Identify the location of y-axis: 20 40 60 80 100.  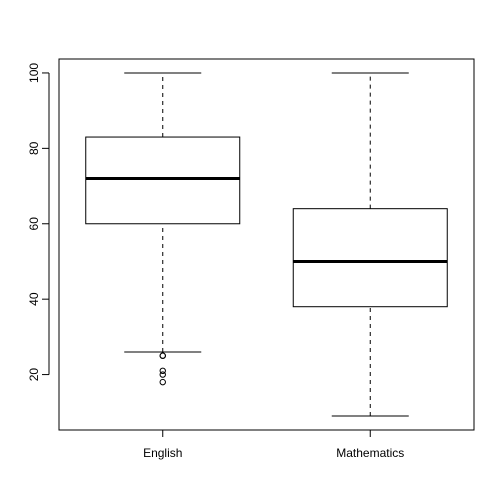
(38, 222).